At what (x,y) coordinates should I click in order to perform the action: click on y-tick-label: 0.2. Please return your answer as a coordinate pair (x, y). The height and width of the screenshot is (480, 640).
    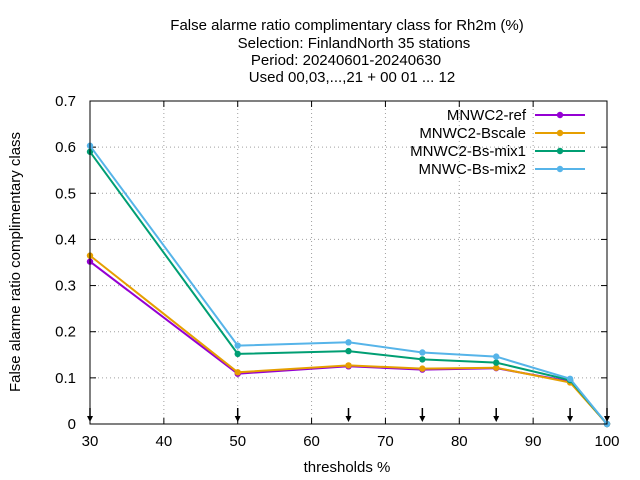
    Looking at the image, I should click on (65, 332).